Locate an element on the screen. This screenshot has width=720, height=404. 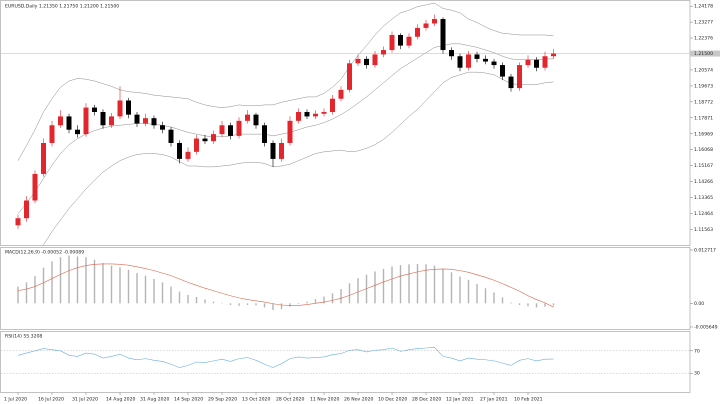
rsi-line is located at coordinates (285, 357).